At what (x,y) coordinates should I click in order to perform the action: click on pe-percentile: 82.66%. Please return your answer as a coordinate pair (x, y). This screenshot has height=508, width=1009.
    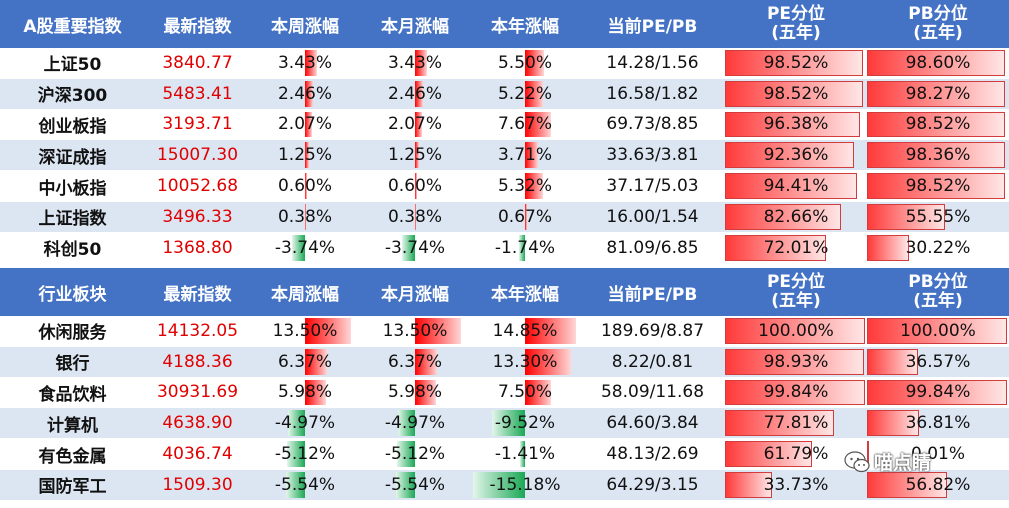
    Looking at the image, I should click on (796, 217).